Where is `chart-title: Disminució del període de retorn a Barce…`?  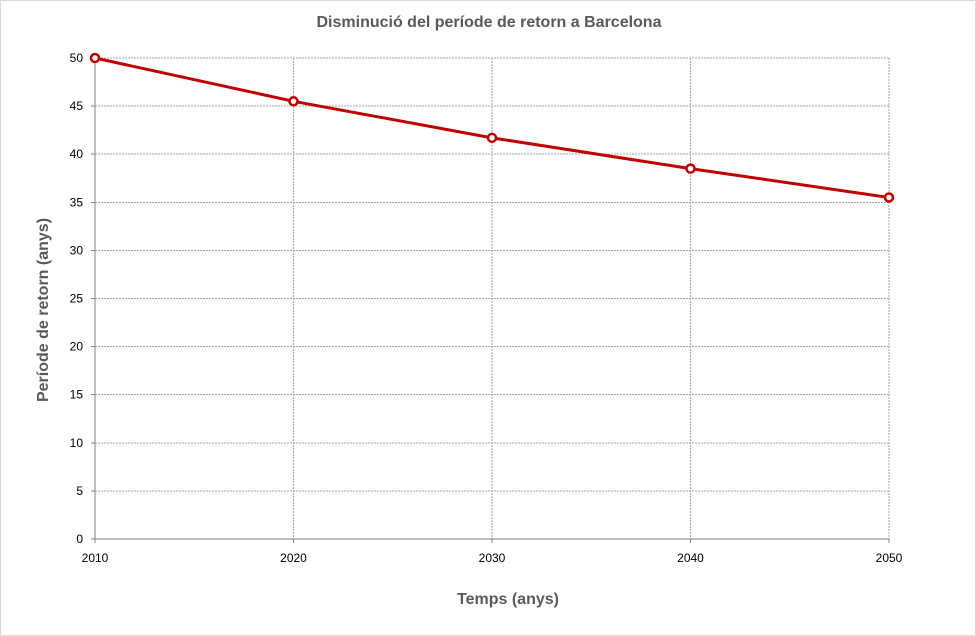 chart-title: Disminució del període de retorn a Barce… is located at coordinates (489, 22).